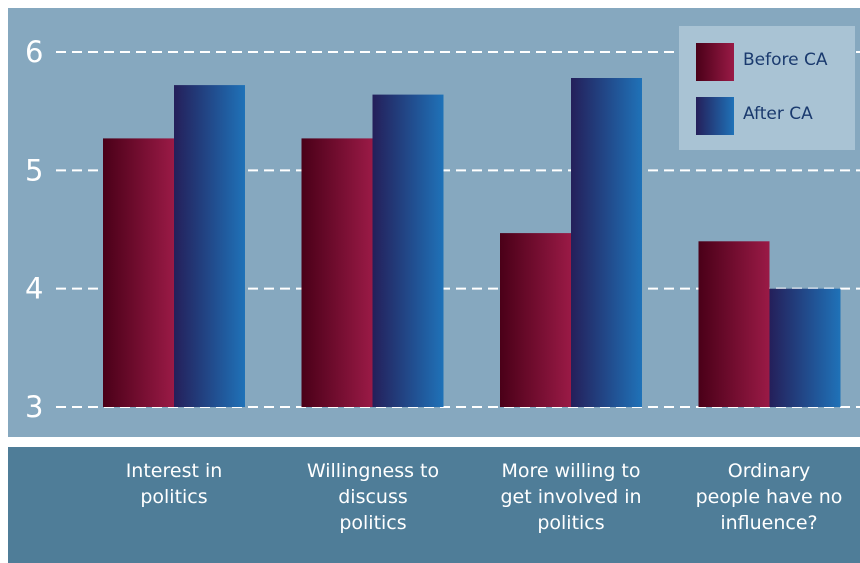 This screenshot has height=563, width=860. Describe the element at coordinates (778, 114) in the screenshot. I see `legend-label: After CA` at that location.